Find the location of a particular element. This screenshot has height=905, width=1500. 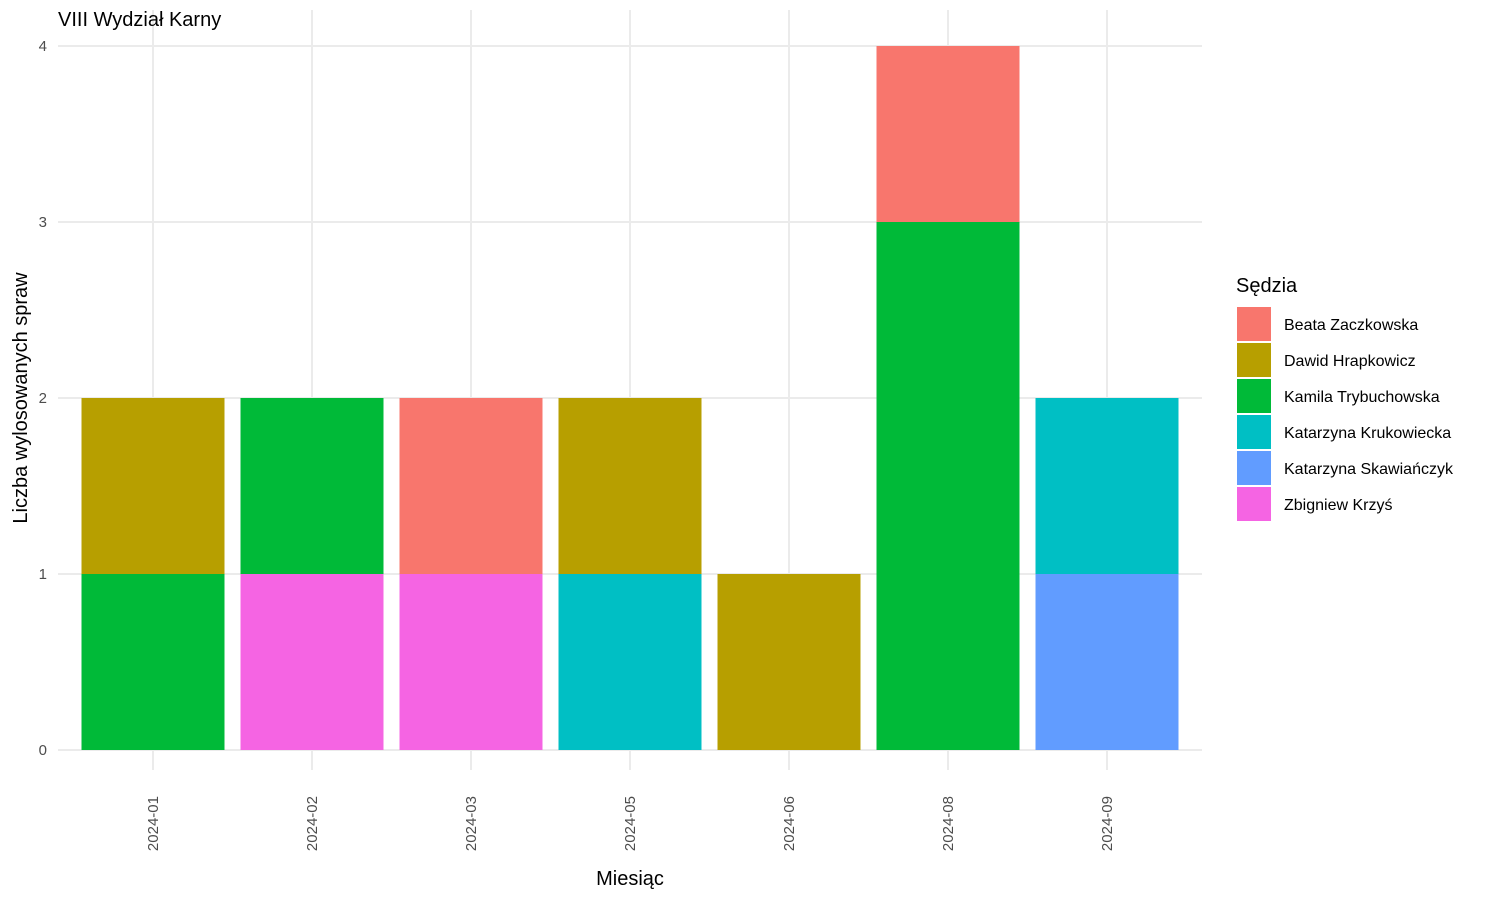

legend-label: Katarzyna Krukowiecka is located at coordinates (1367, 433).